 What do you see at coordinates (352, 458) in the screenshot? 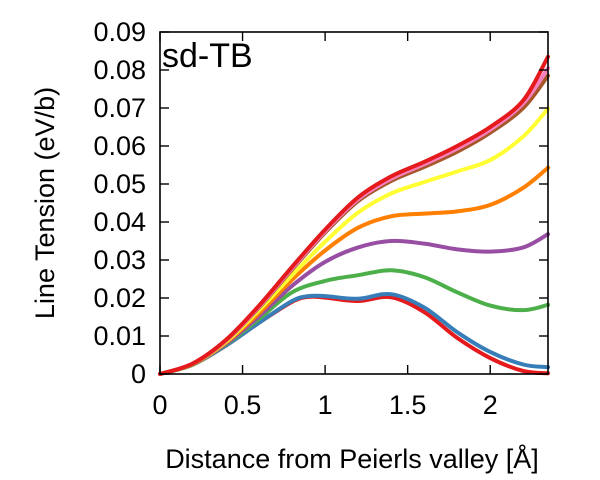
I see `x-axis-label: Distance from Peierls valley [Å]` at bounding box center [352, 458].